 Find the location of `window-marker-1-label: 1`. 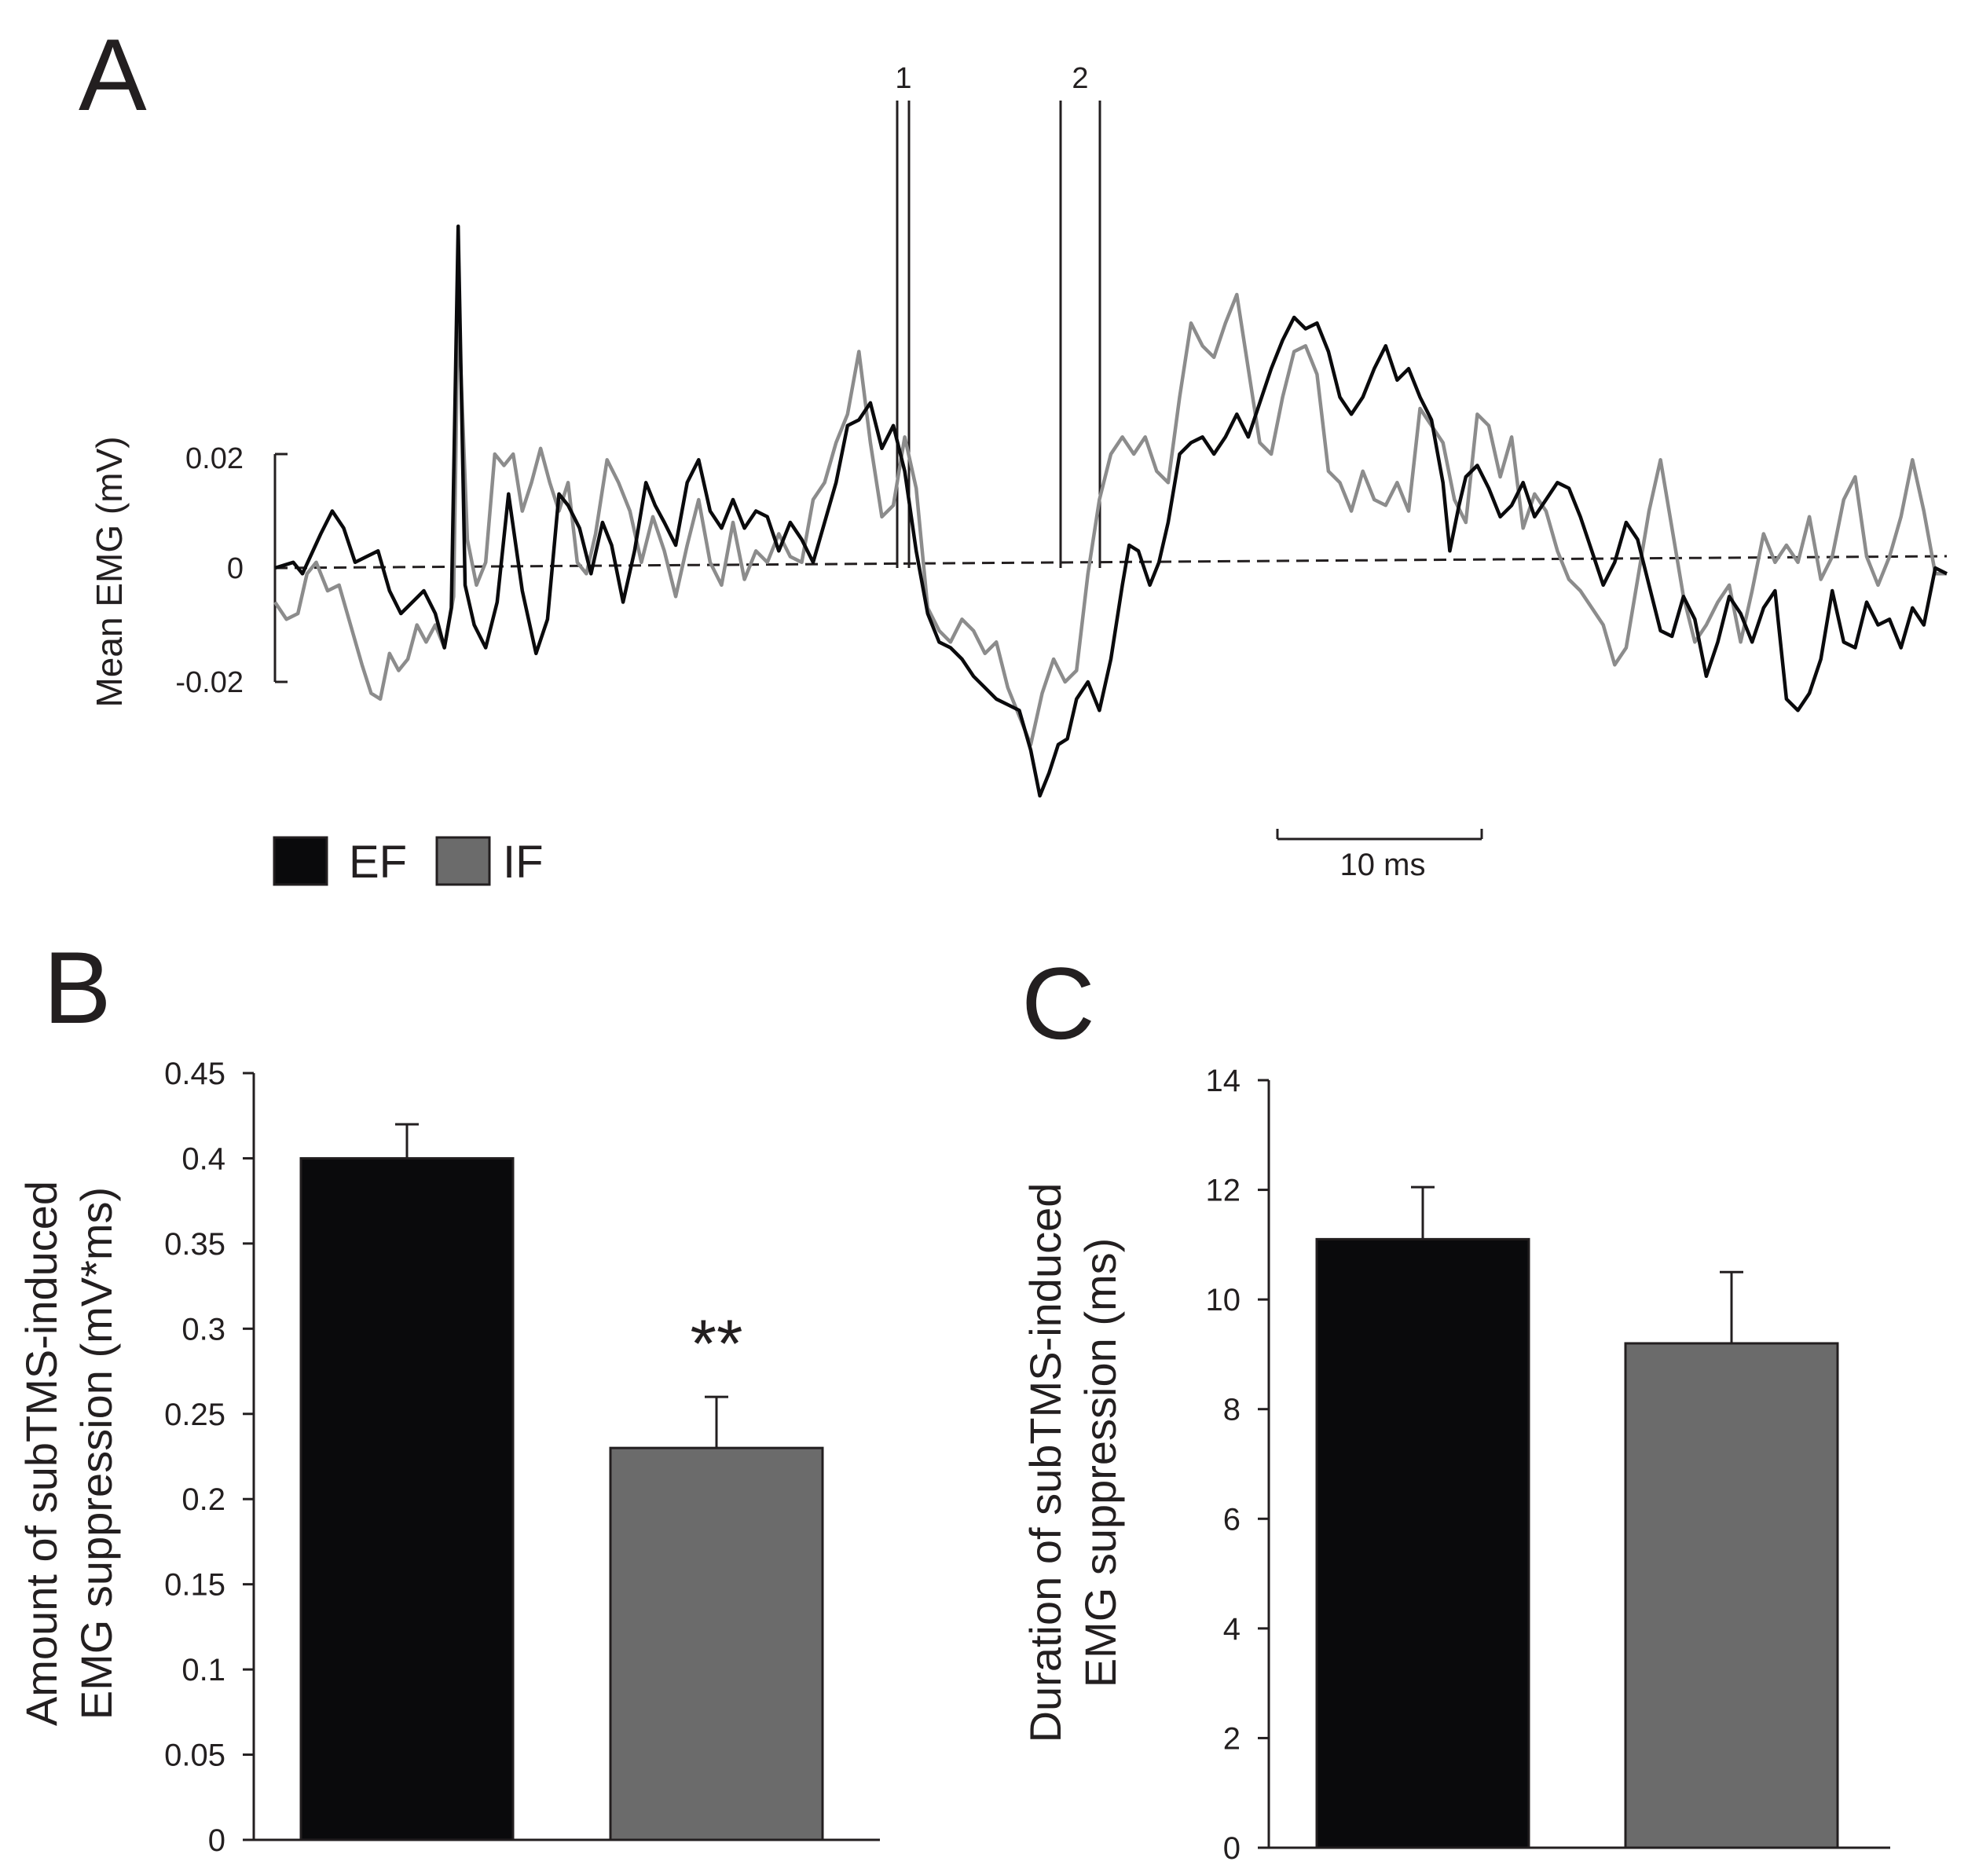

window-marker-1-label: 1 is located at coordinates (903, 78).